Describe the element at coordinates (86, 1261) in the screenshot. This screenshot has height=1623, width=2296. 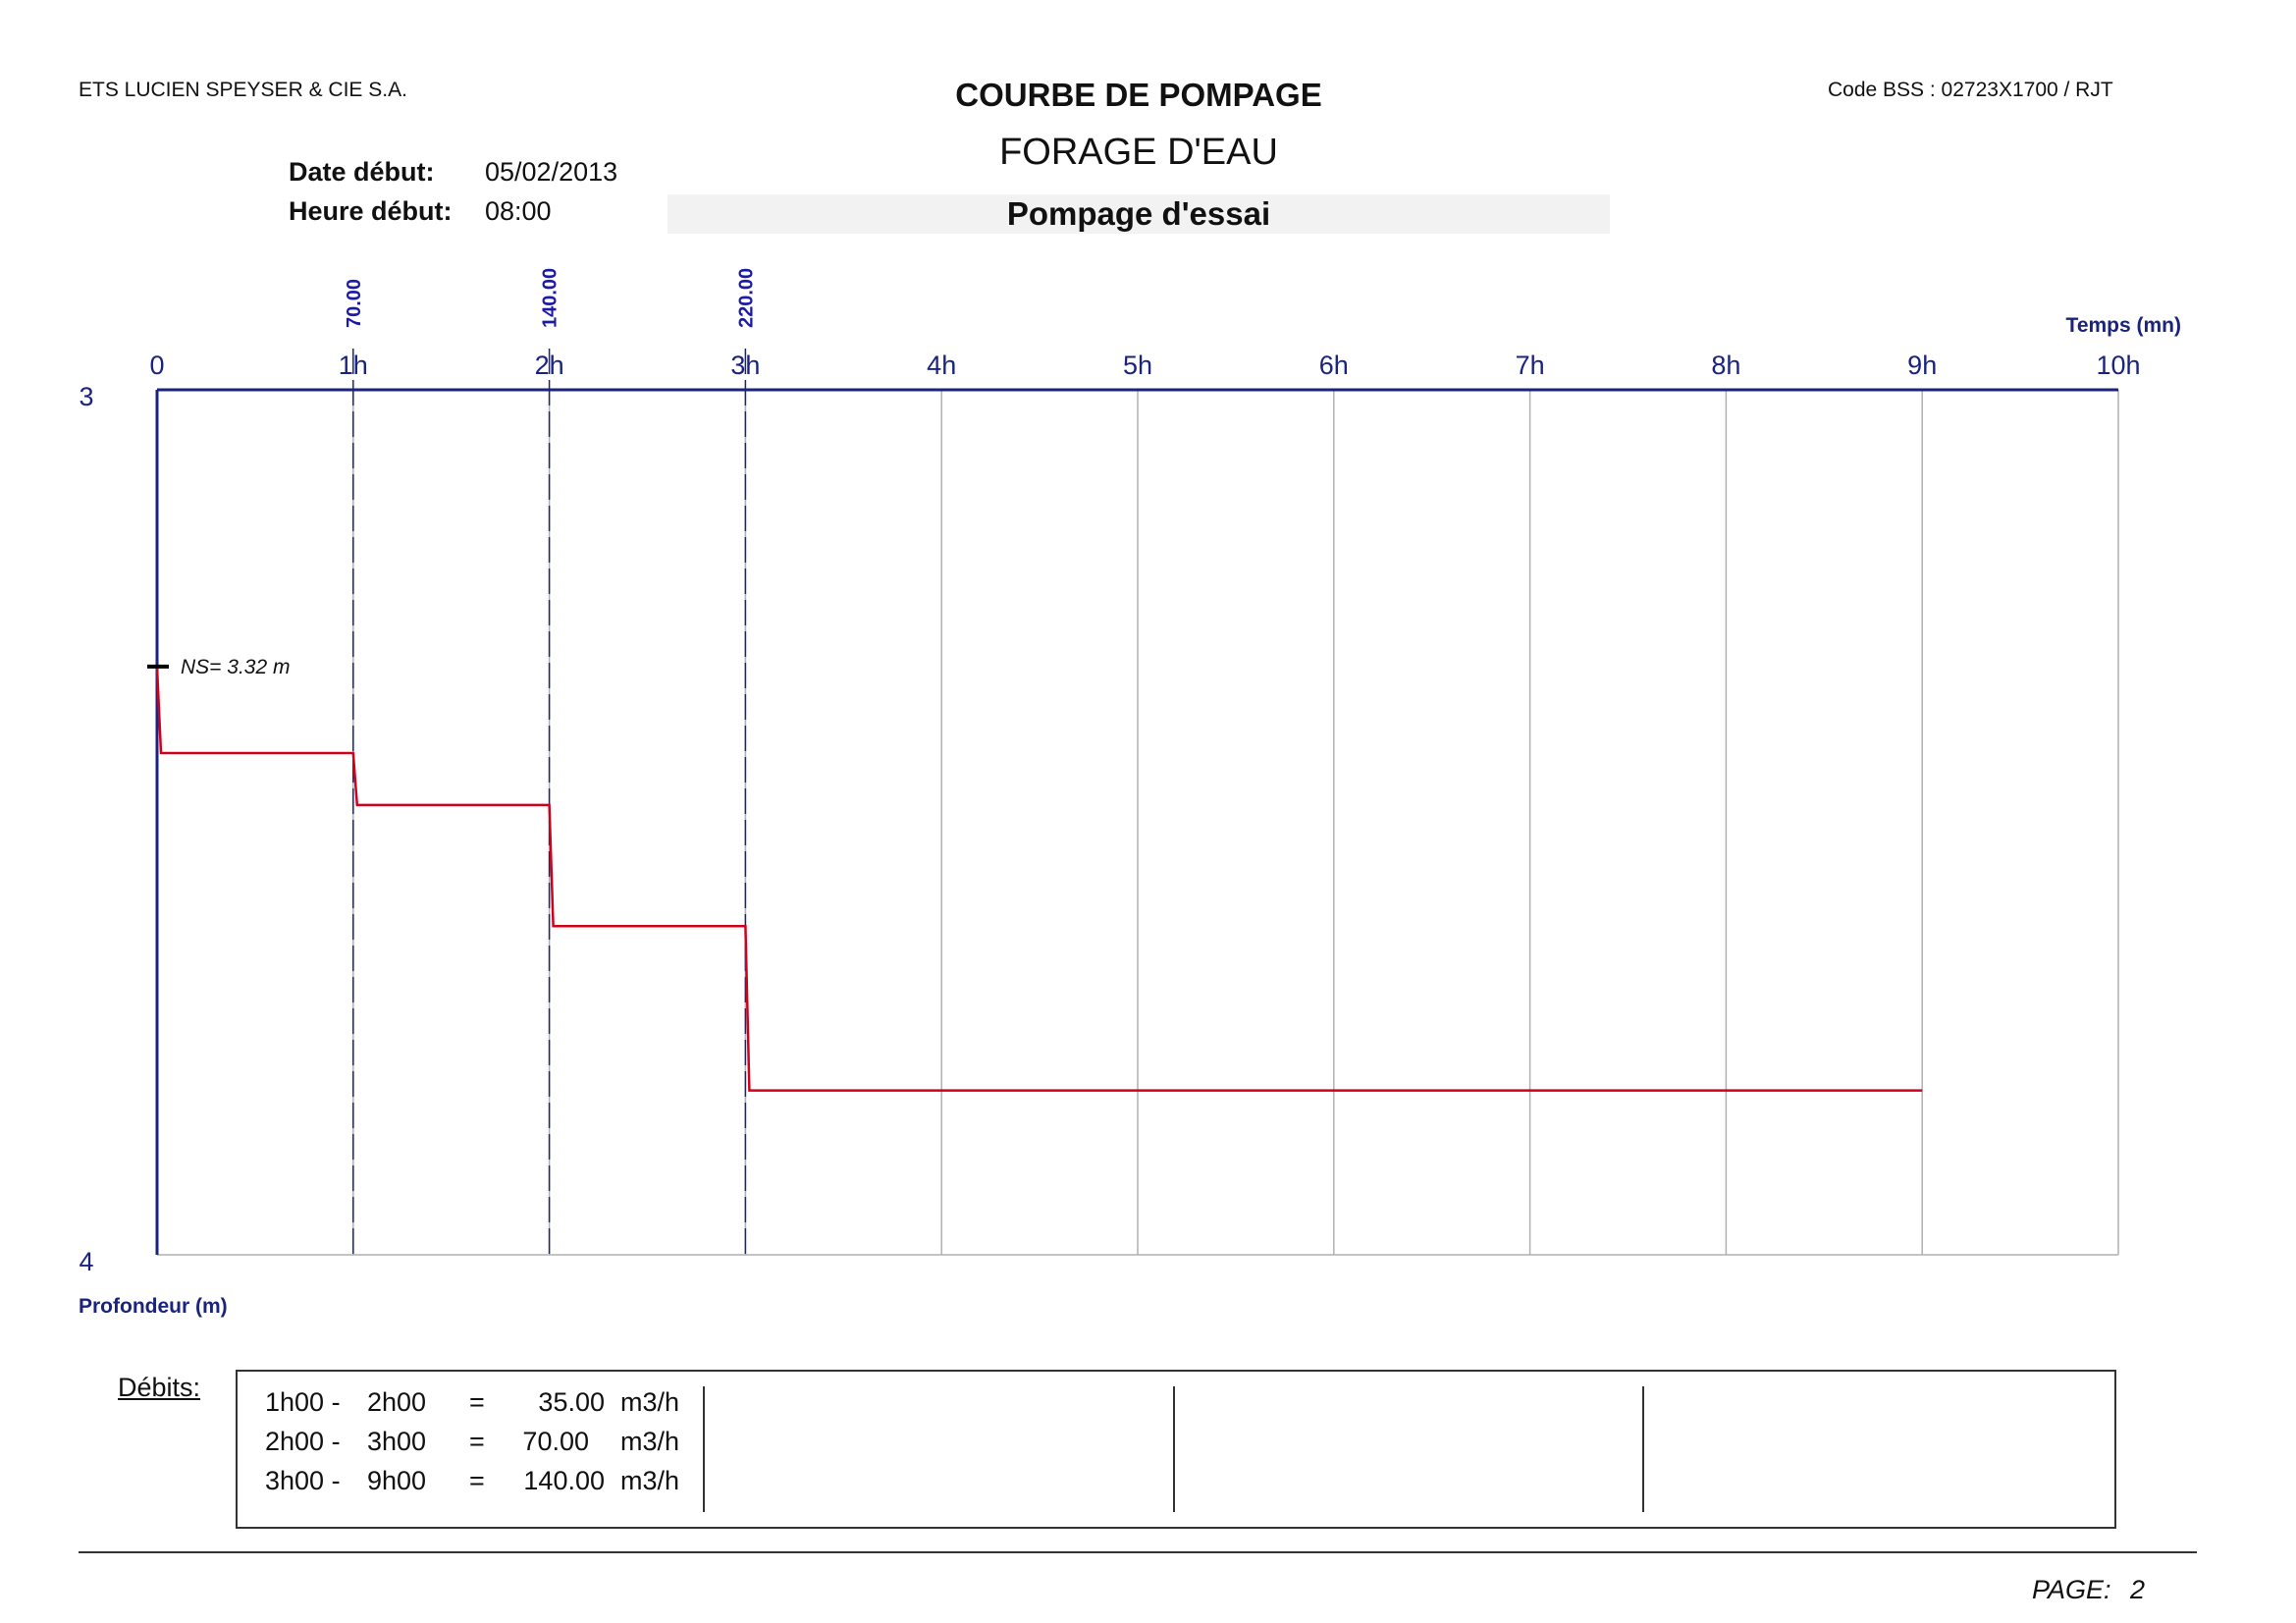
I see `y-tick-label: 4` at that location.